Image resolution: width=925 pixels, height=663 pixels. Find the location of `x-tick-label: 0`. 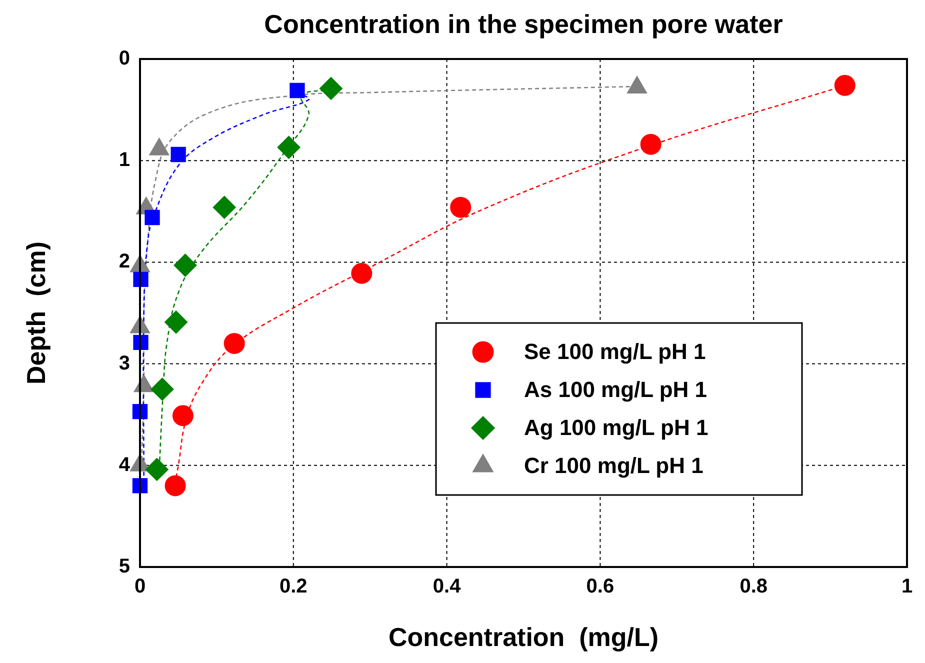

x-tick-label: 0 is located at coordinates (140, 587).